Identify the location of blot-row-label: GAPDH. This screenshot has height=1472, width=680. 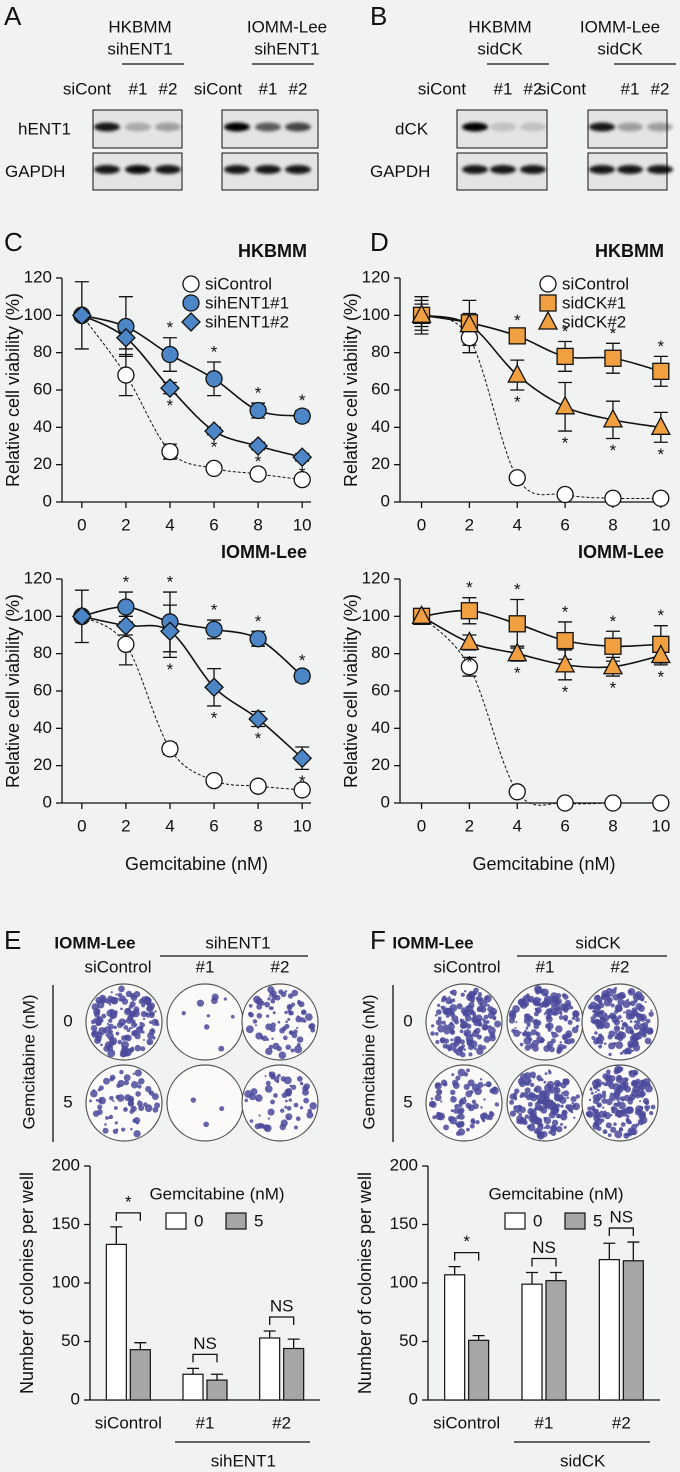
(400, 171).